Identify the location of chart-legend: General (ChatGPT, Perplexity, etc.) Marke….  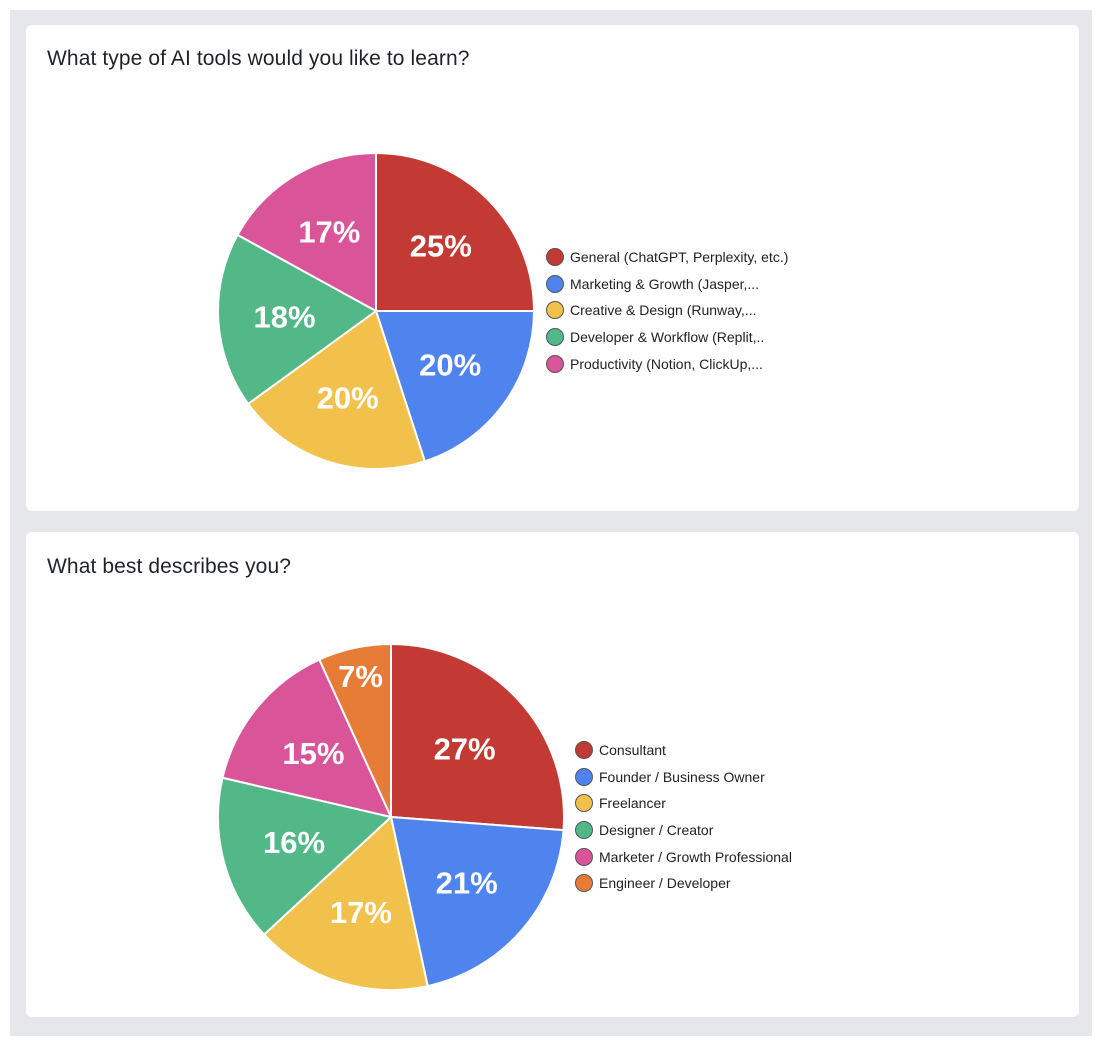
(667, 310).